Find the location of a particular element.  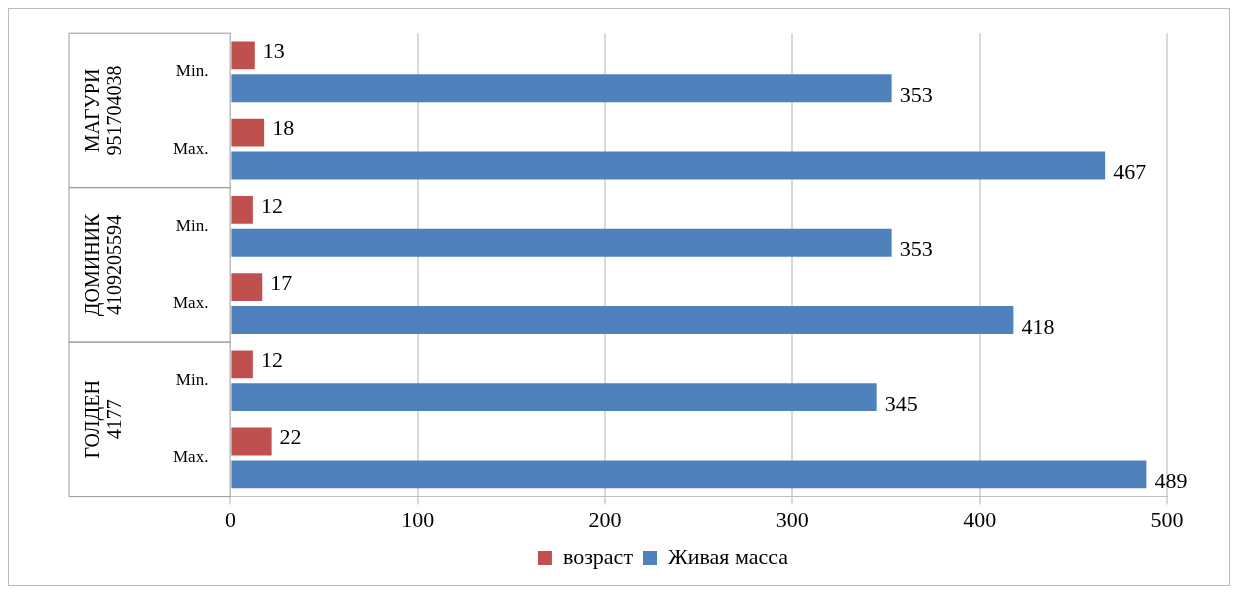

data-label: 18 is located at coordinates (283, 128).